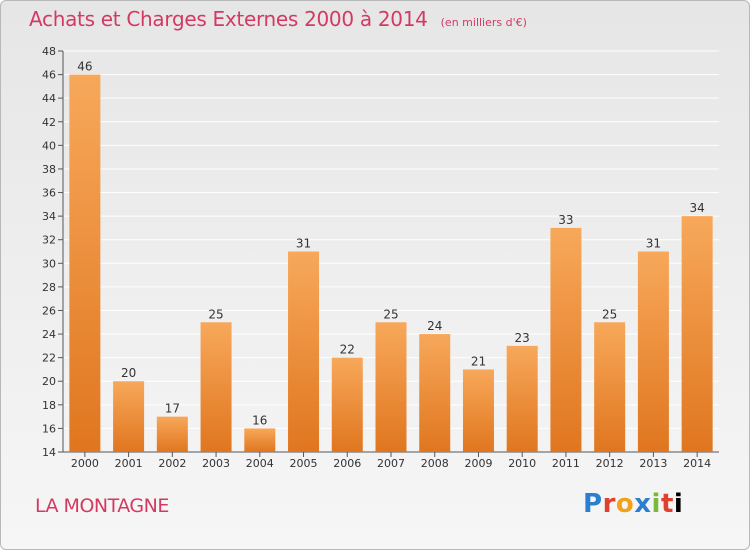 The height and width of the screenshot is (550, 750). What do you see at coordinates (653, 244) in the screenshot?
I see `data-label-2013: 31` at bounding box center [653, 244].